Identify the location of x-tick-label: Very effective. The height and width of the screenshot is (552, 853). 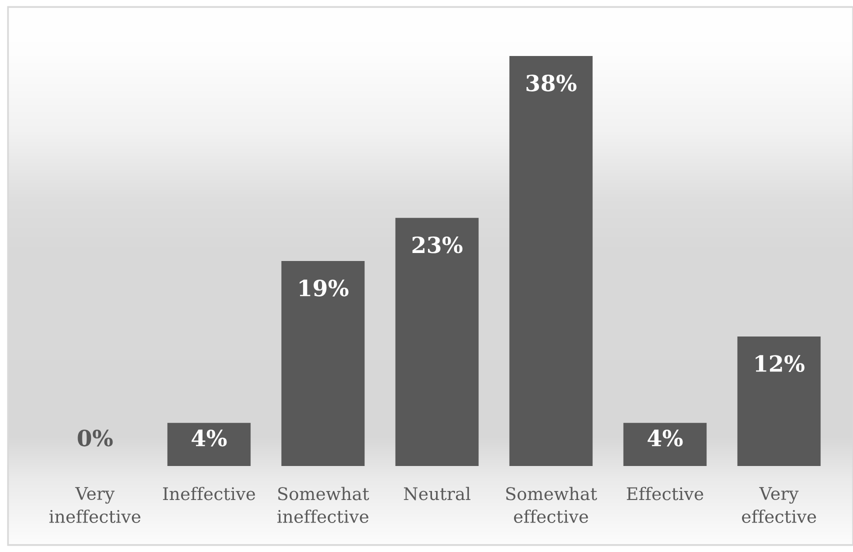
(779, 505).